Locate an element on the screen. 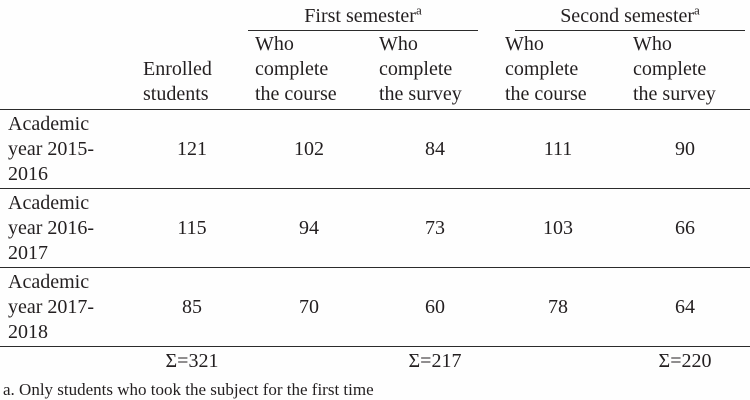  row-label-2015-2016: Academic year 2015-2016 is located at coordinates (70, 149).